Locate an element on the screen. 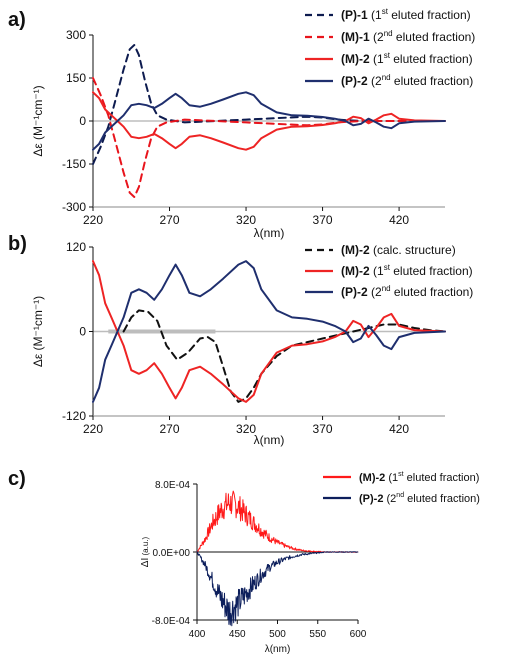  y-tick-label: -300 is located at coordinates (74, 207).